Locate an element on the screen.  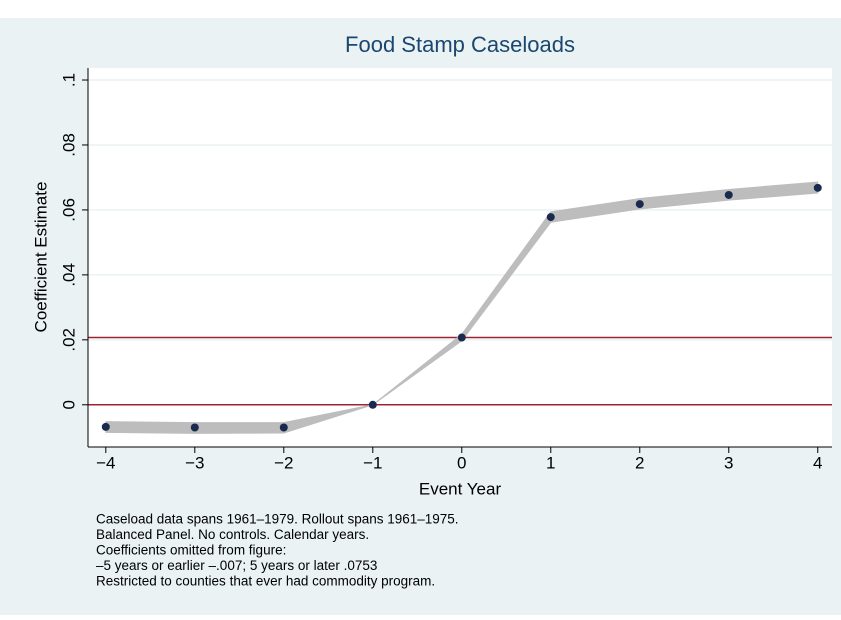
y-axis-label: Coefficient Estimate is located at coordinates (40, 257).